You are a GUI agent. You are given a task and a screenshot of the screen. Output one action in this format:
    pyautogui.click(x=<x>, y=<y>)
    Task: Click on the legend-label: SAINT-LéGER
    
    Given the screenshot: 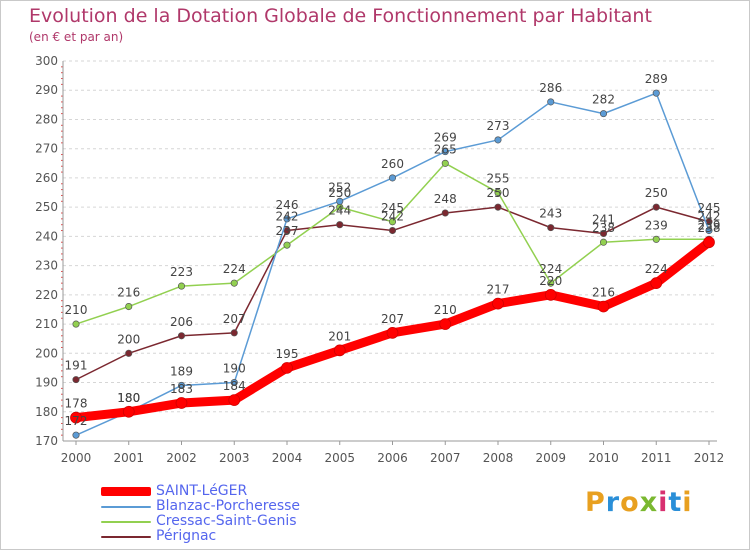 What is the action you would take?
    pyautogui.click(x=202, y=491)
    